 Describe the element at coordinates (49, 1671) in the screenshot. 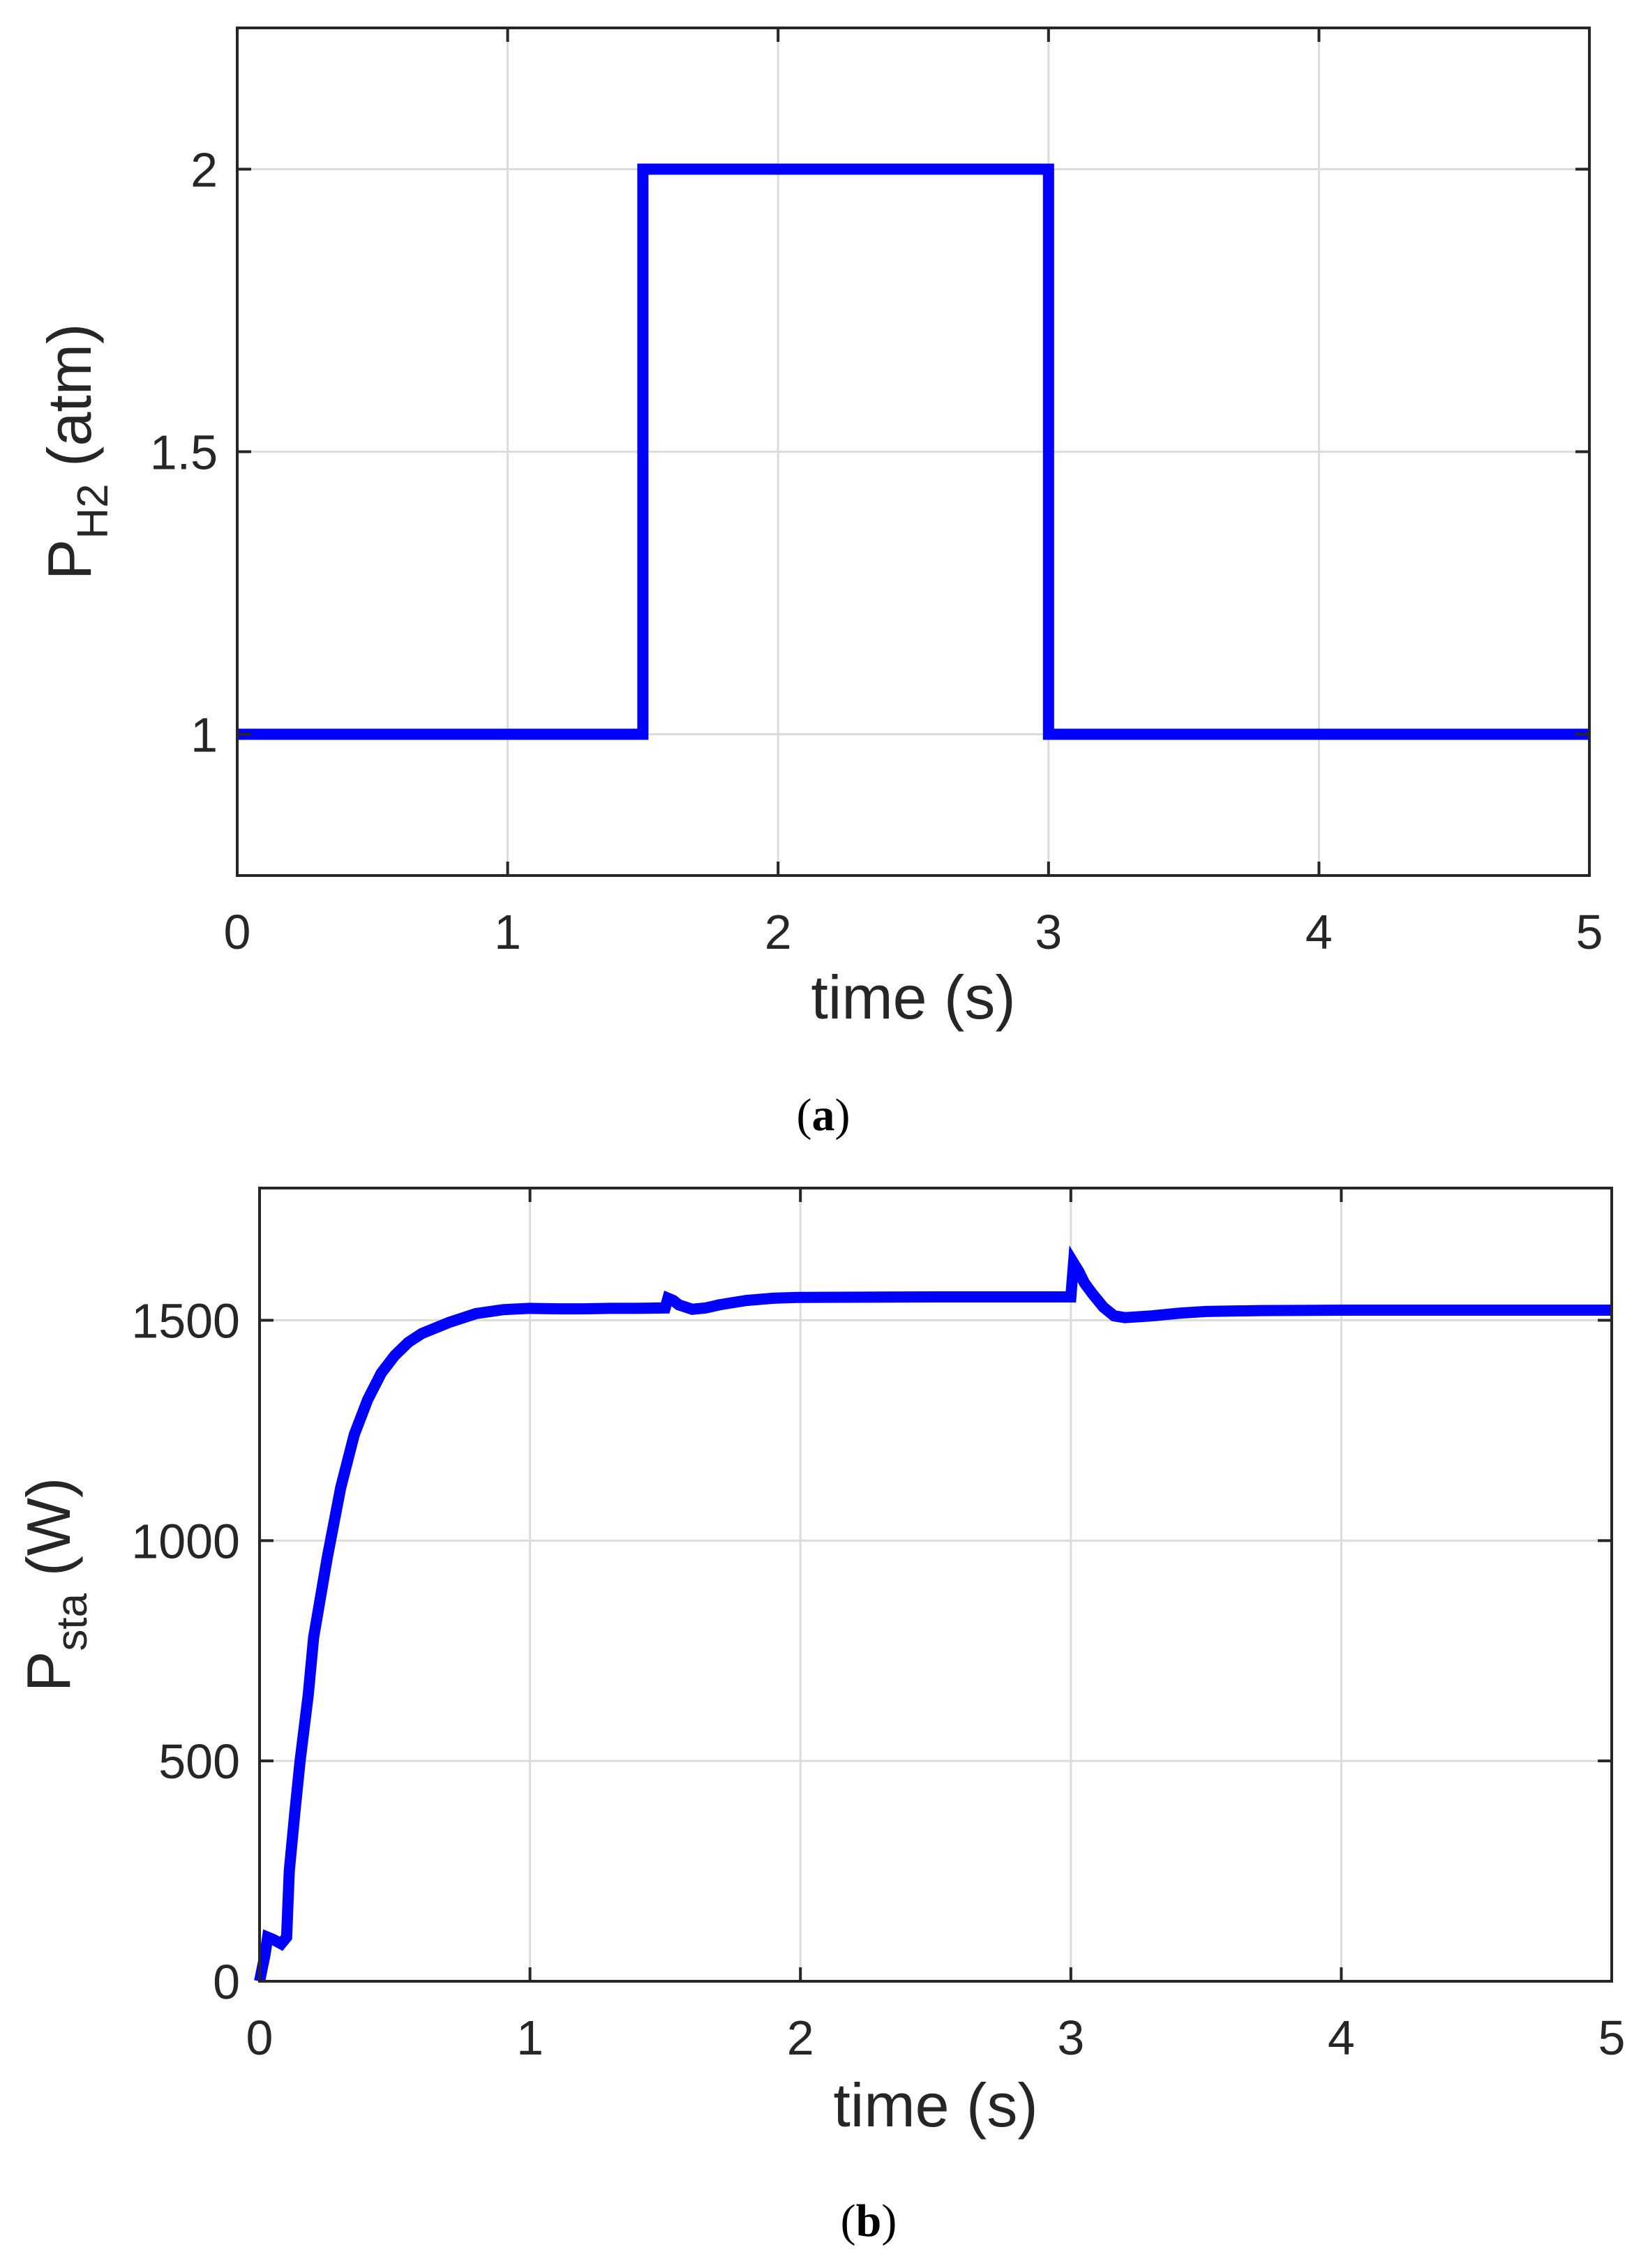

I see `panel-b-y-axis-label-main: P` at that location.